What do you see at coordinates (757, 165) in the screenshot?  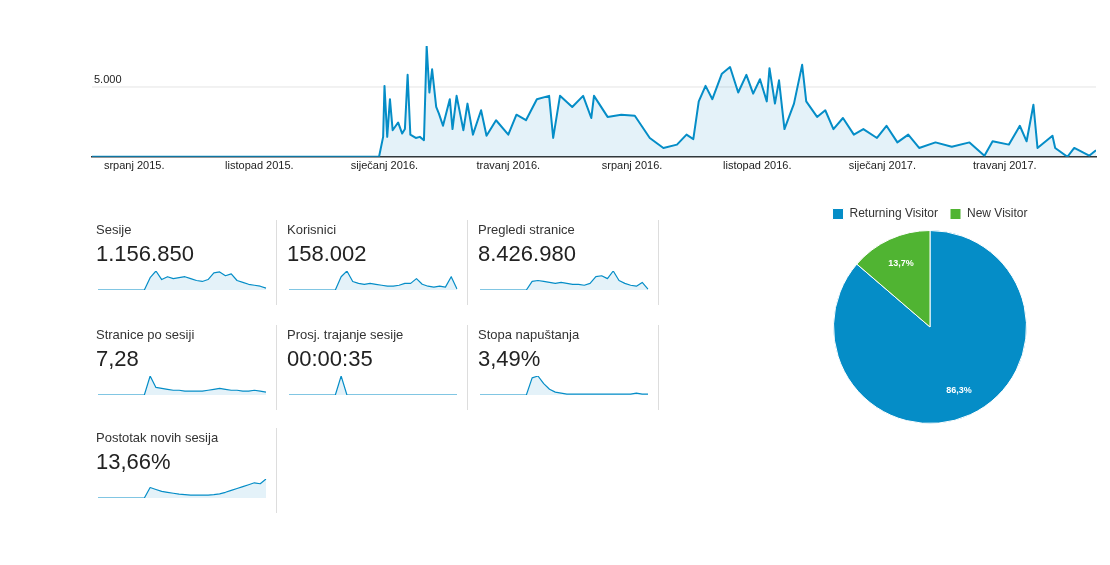 I see `x-tick-label: listopad 2016.` at bounding box center [757, 165].